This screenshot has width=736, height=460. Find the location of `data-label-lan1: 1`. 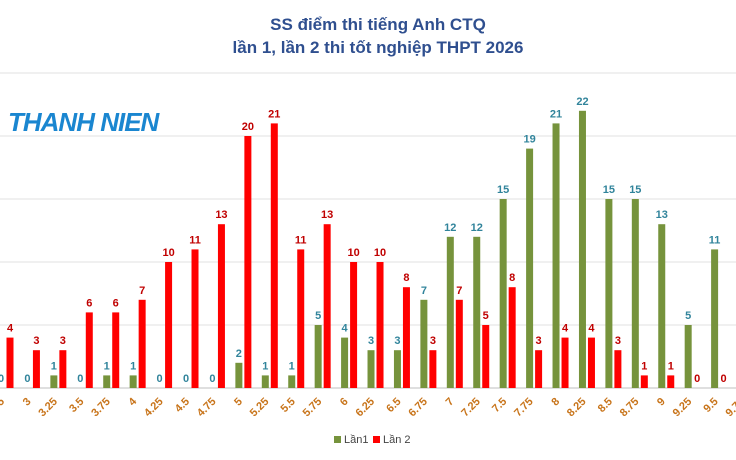

data-label-lan1: 1 is located at coordinates (107, 366).